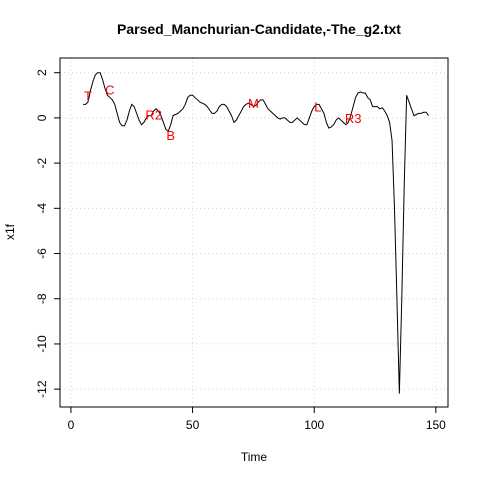 This screenshot has width=480, height=480. What do you see at coordinates (42, 389) in the screenshot?
I see `y-tick-label: -12` at bounding box center [42, 389].